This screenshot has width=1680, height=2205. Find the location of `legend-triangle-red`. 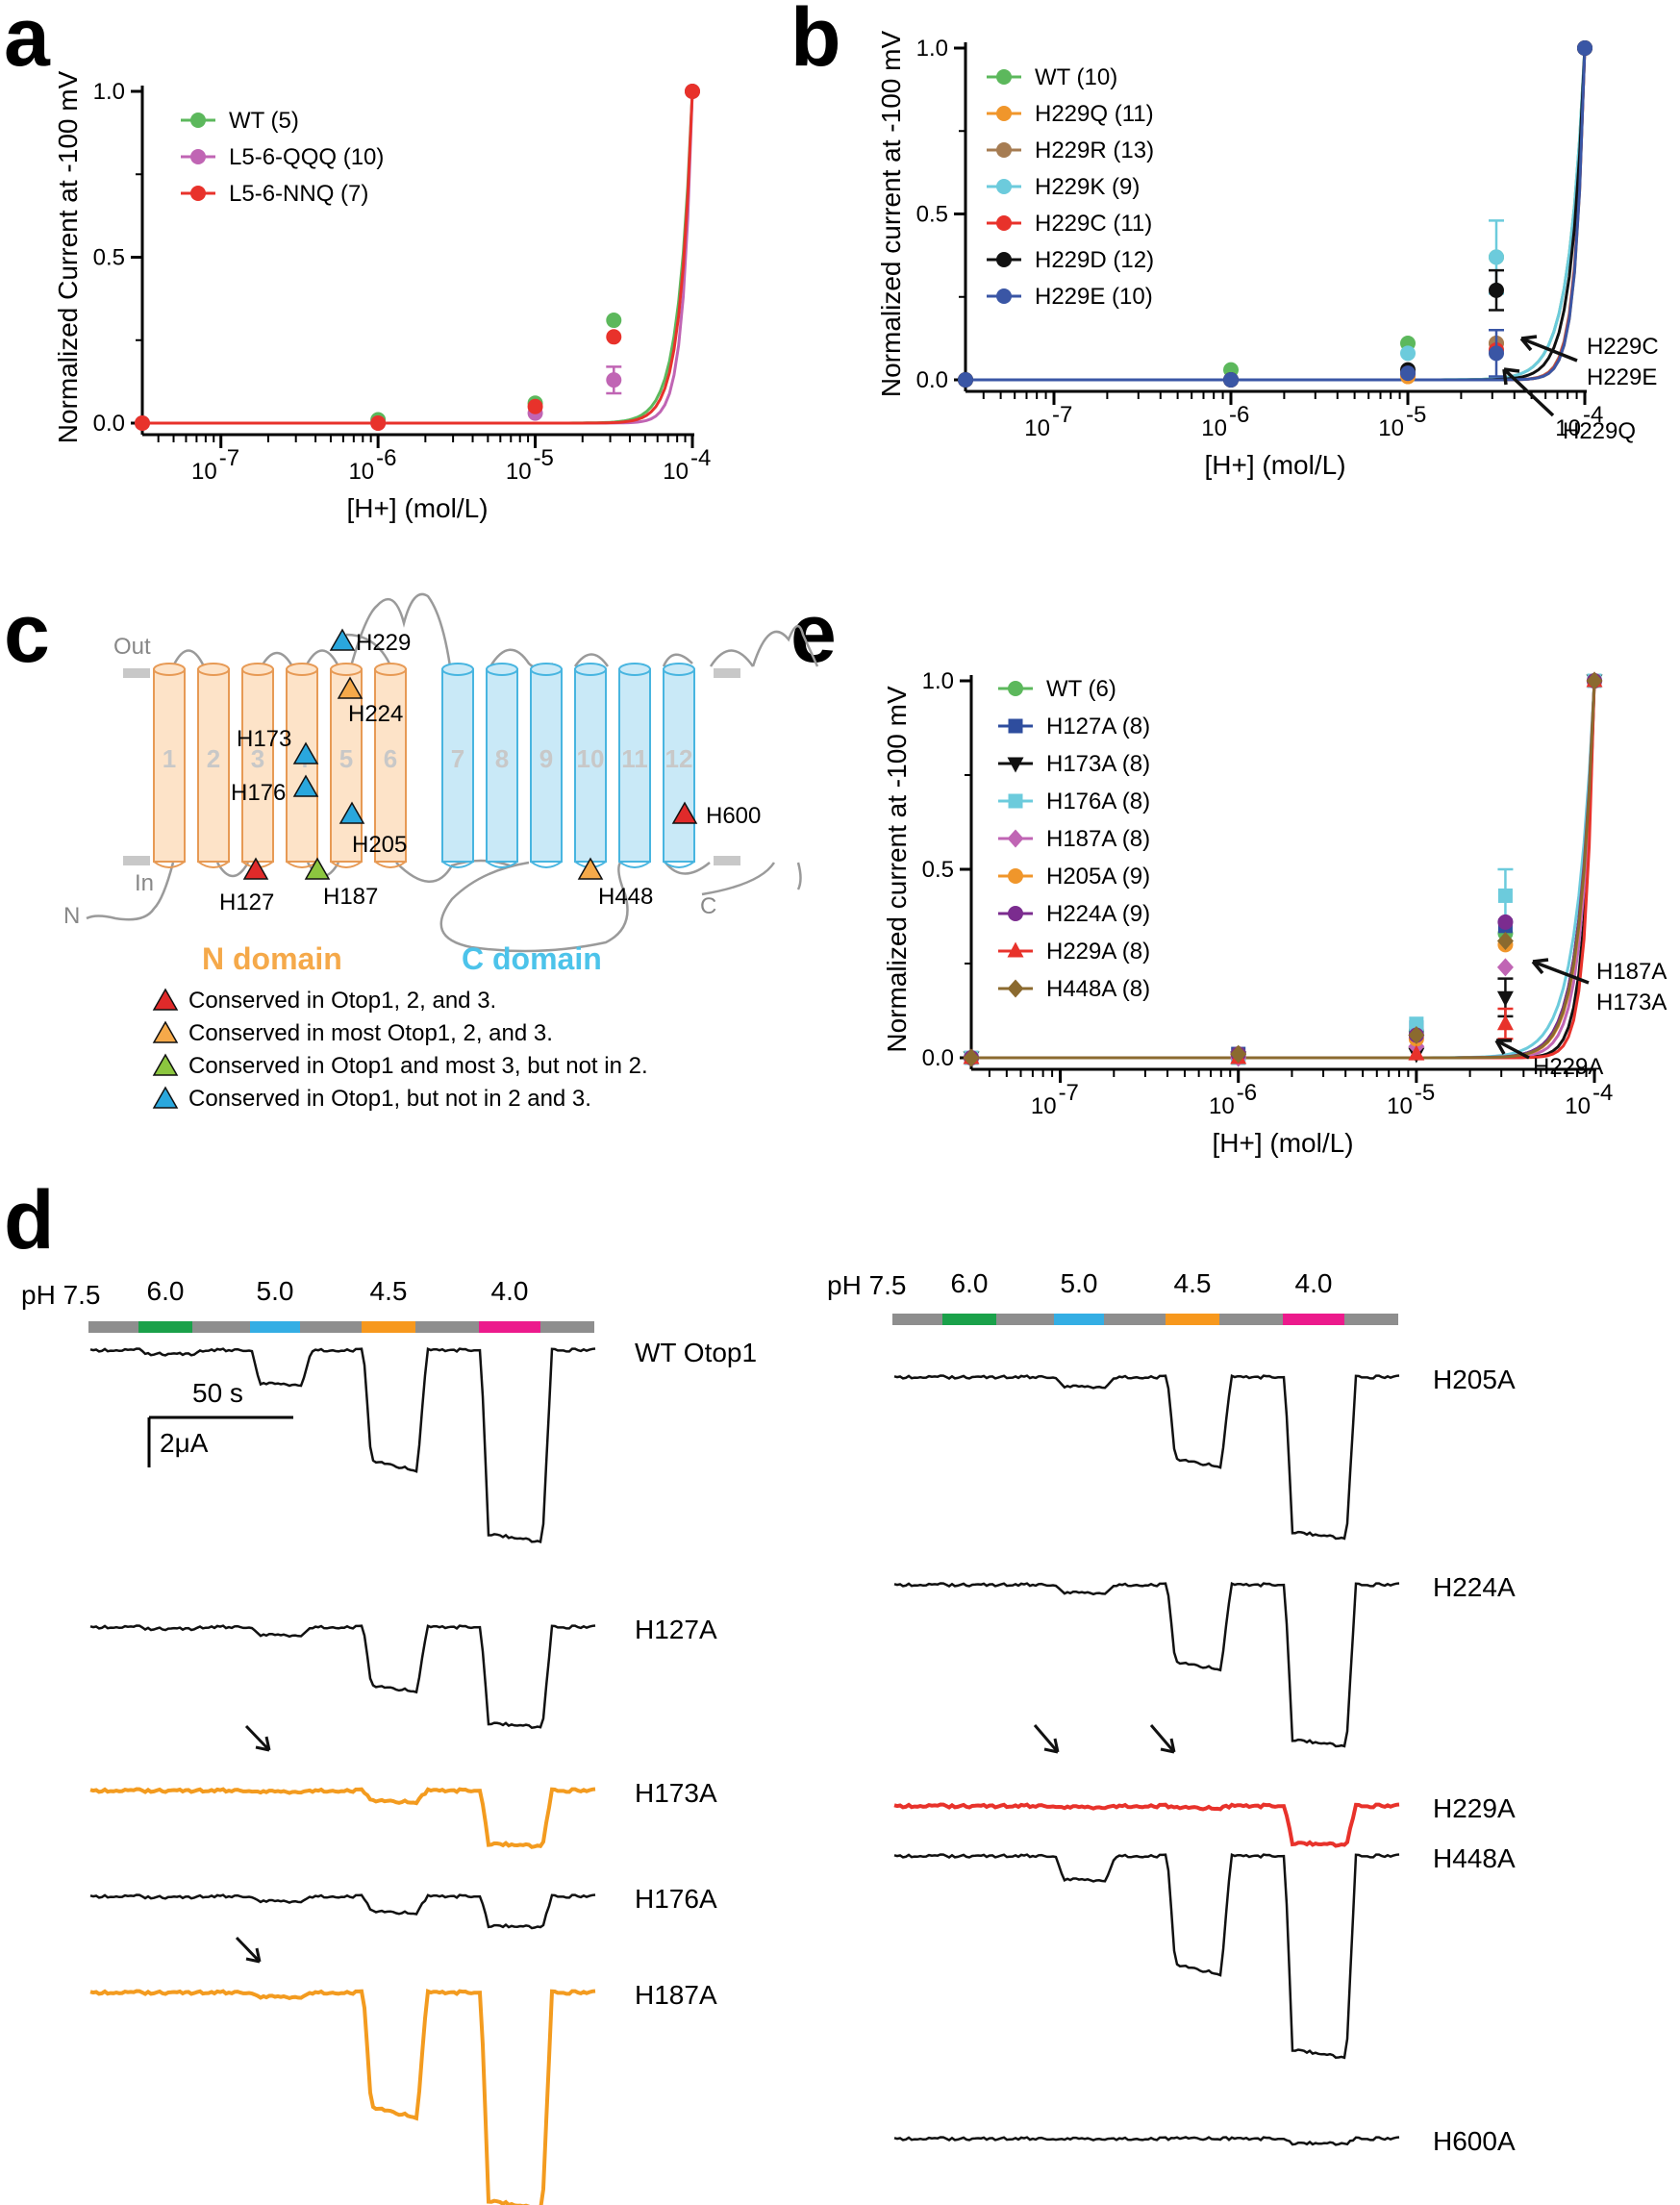

legend-triangle-red is located at coordinates (166, 999).